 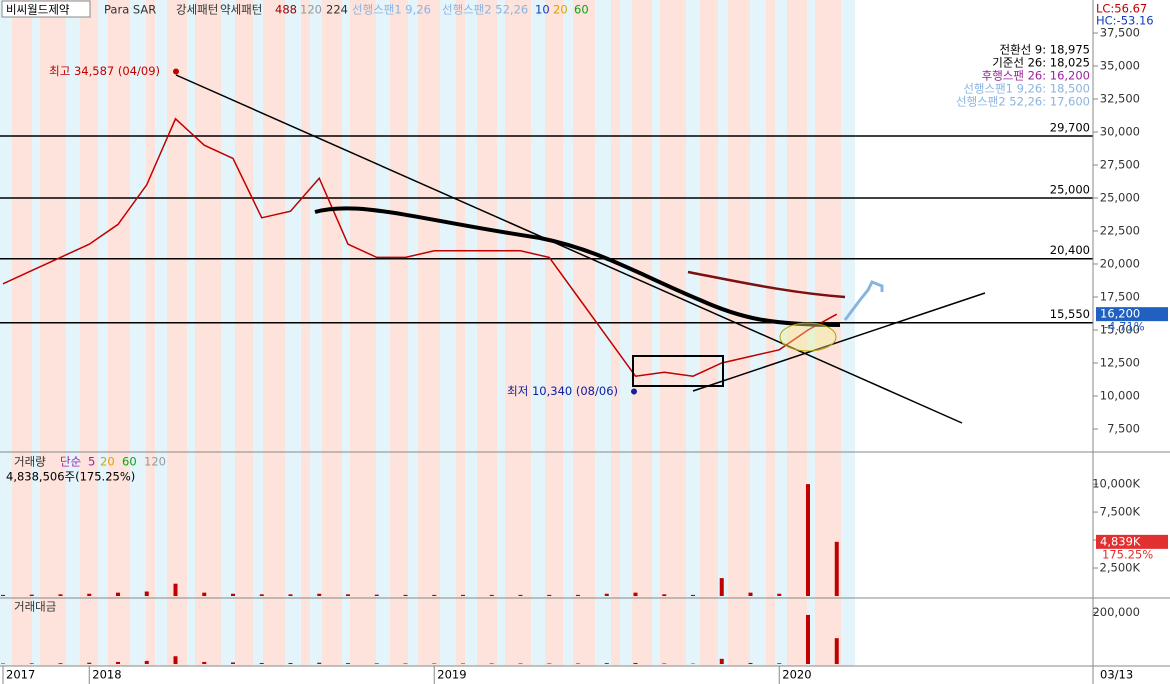 What do you see at coordinates (451, 675) in the screenshot?
I see `x-tick-label: 2019` at bounding box center [451, 675].